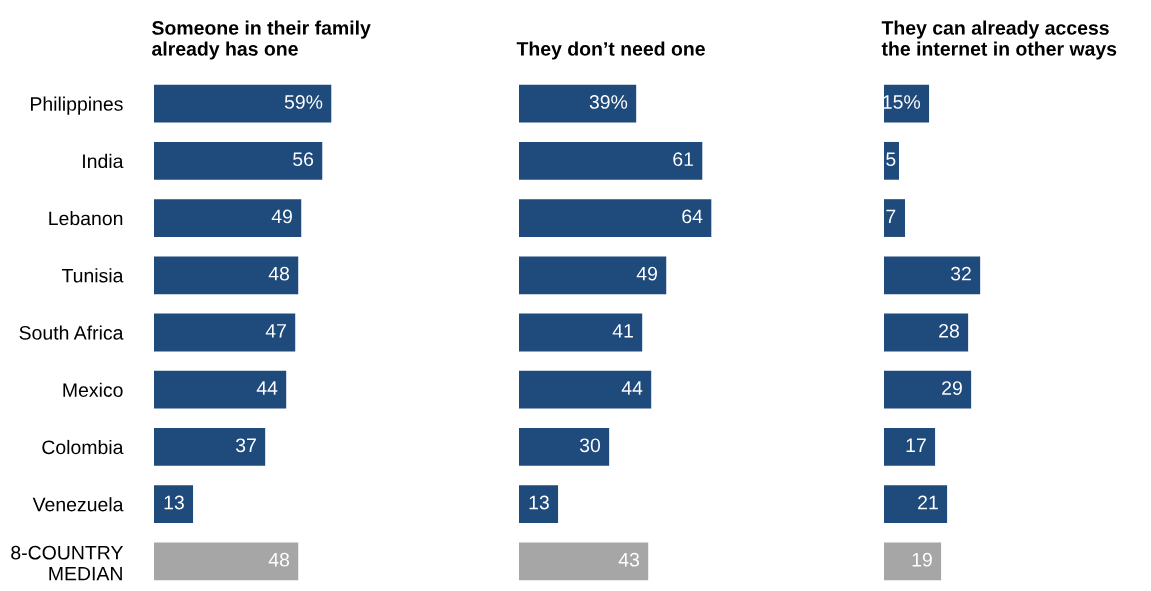 The height and width of the screenshot is (591, 1151). I want to click on data-label: 61, so click(683, 159).